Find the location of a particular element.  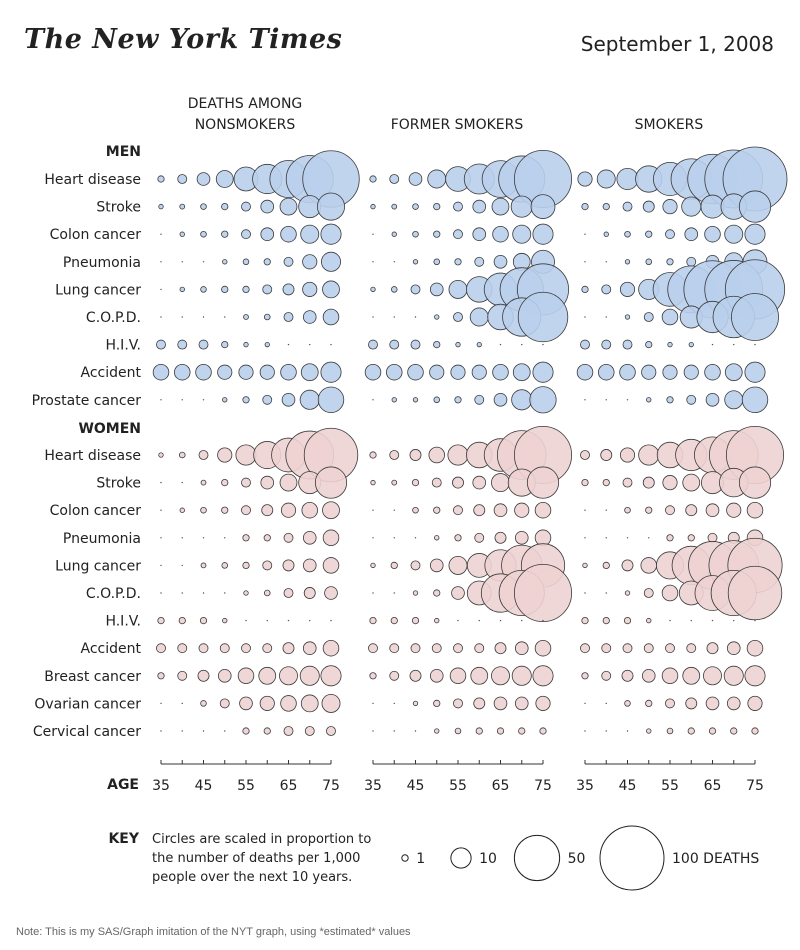

age-tick-label-smokers-55: 55 is located at coordinates (670, 786).